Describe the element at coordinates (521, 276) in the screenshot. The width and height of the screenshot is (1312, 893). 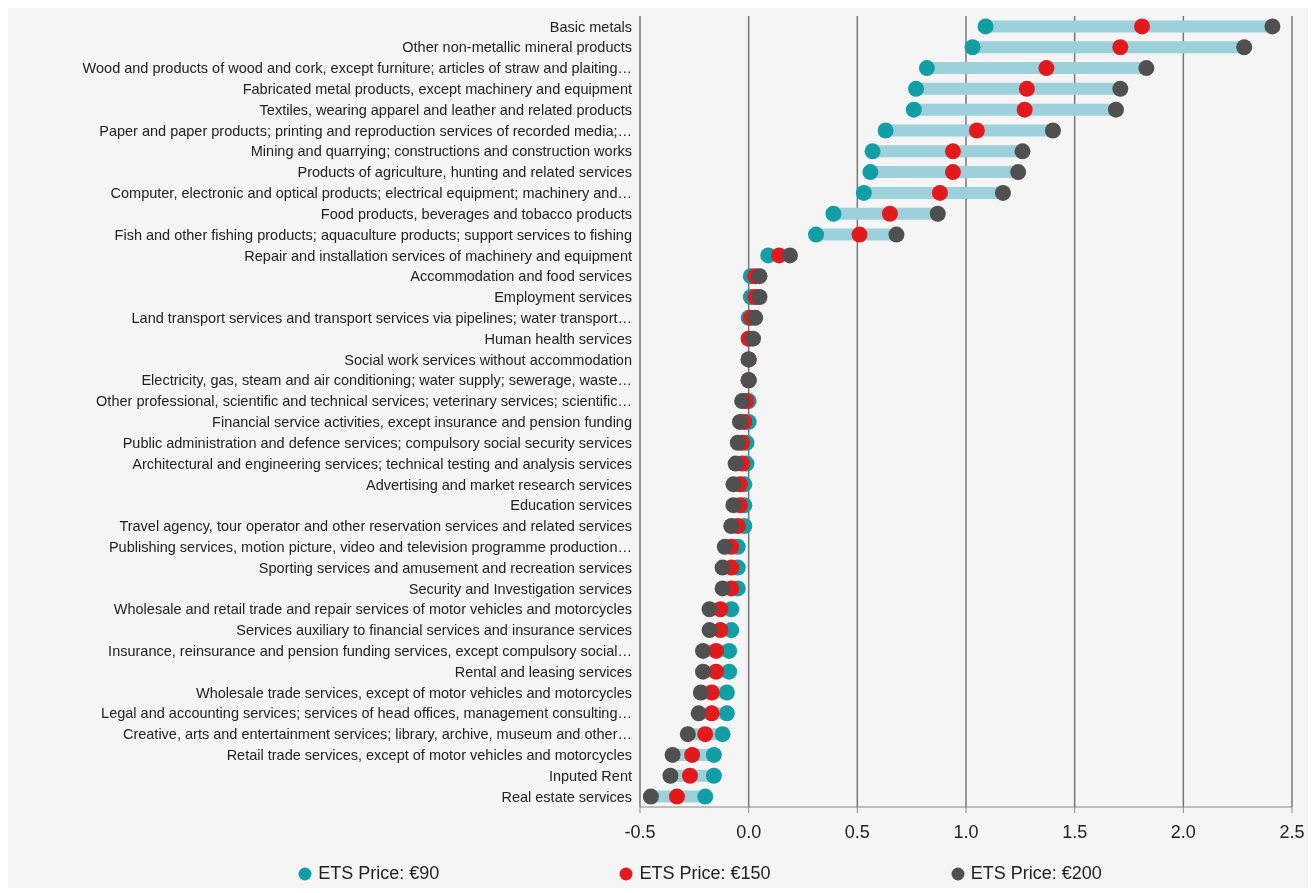
I see `y-tick-label: Accommodation and food services` at that location.